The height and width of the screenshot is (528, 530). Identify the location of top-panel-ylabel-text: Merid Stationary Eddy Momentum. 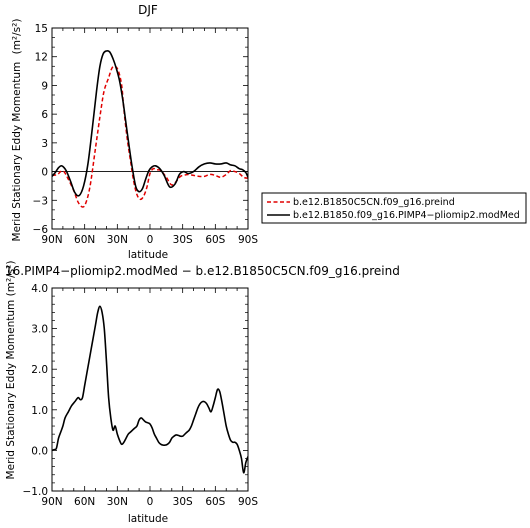
(17, 152).